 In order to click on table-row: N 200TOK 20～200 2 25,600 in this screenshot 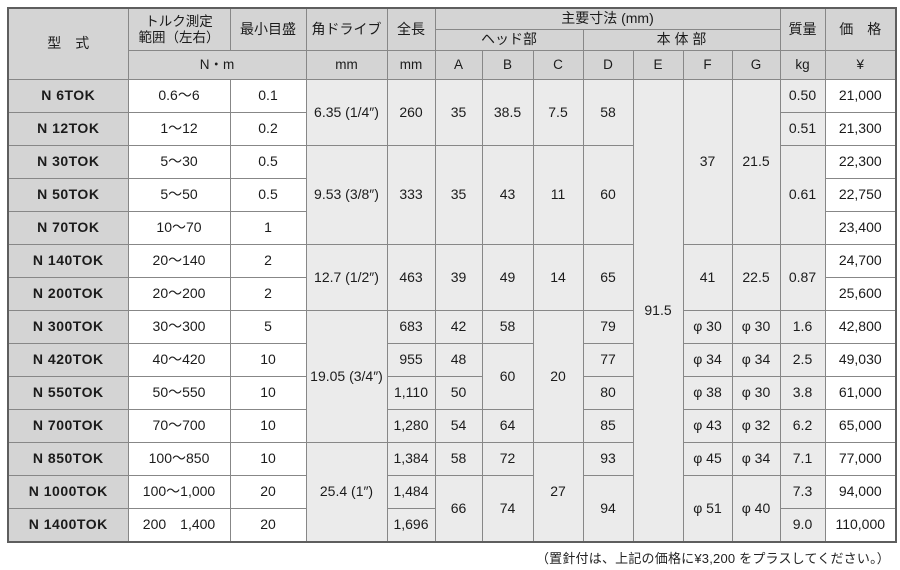, I will do `click(452, 294)`.